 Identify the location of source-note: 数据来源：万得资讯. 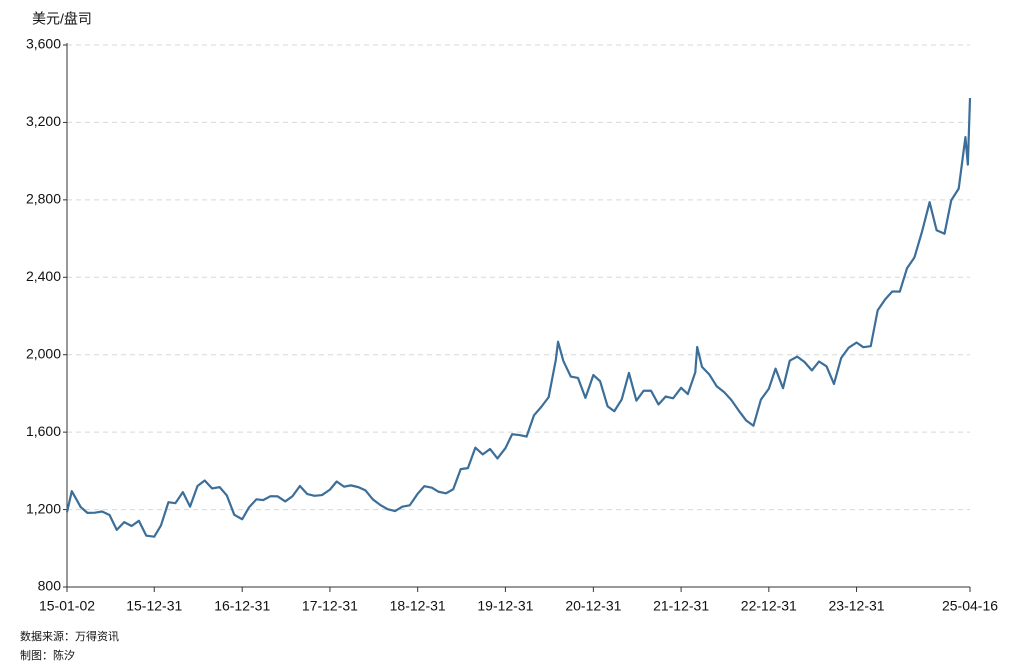
(69, 636).